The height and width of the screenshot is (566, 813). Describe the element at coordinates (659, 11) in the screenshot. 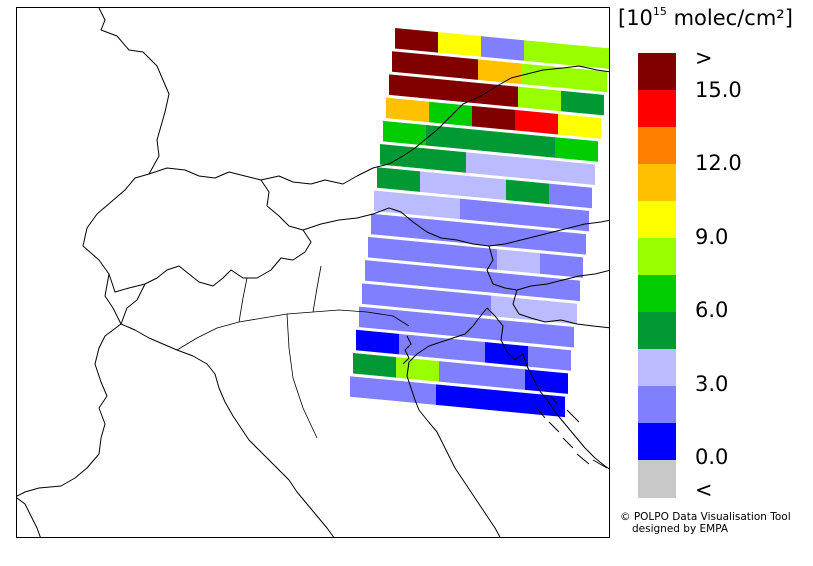

I see `unit-exponent: 15` at that location.